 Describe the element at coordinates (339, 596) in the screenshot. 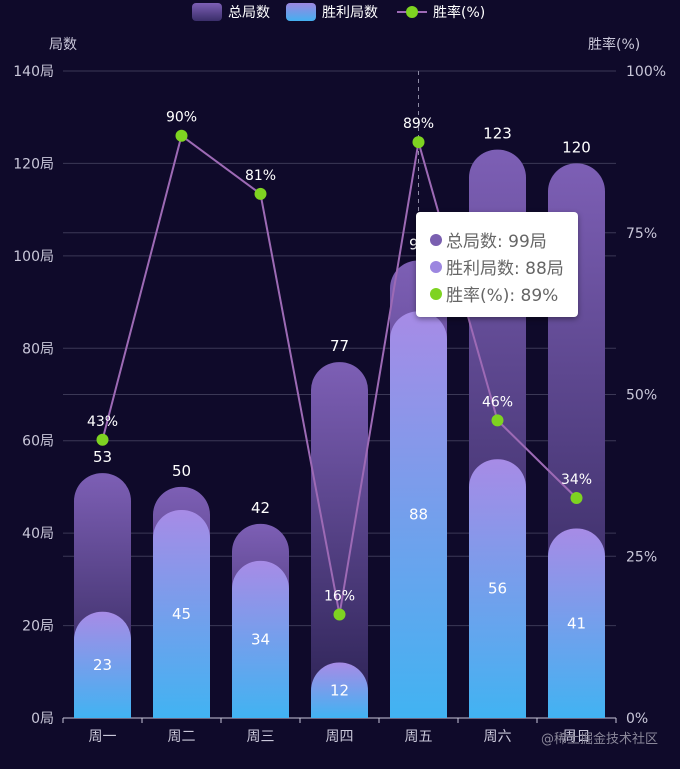

I see `rate-point-label: 16%` at that location.